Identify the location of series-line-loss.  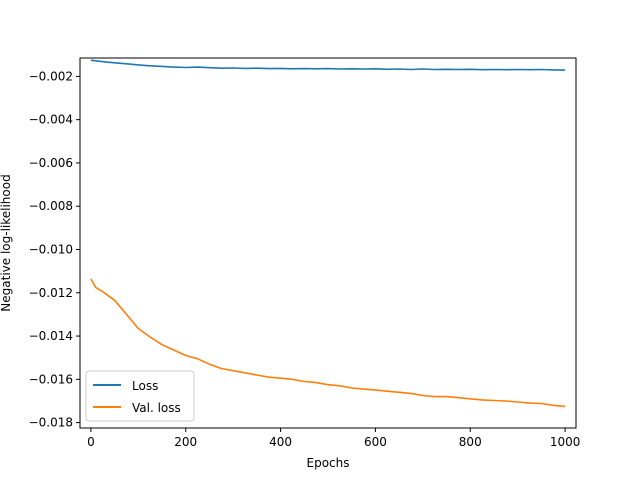
(328, 65).